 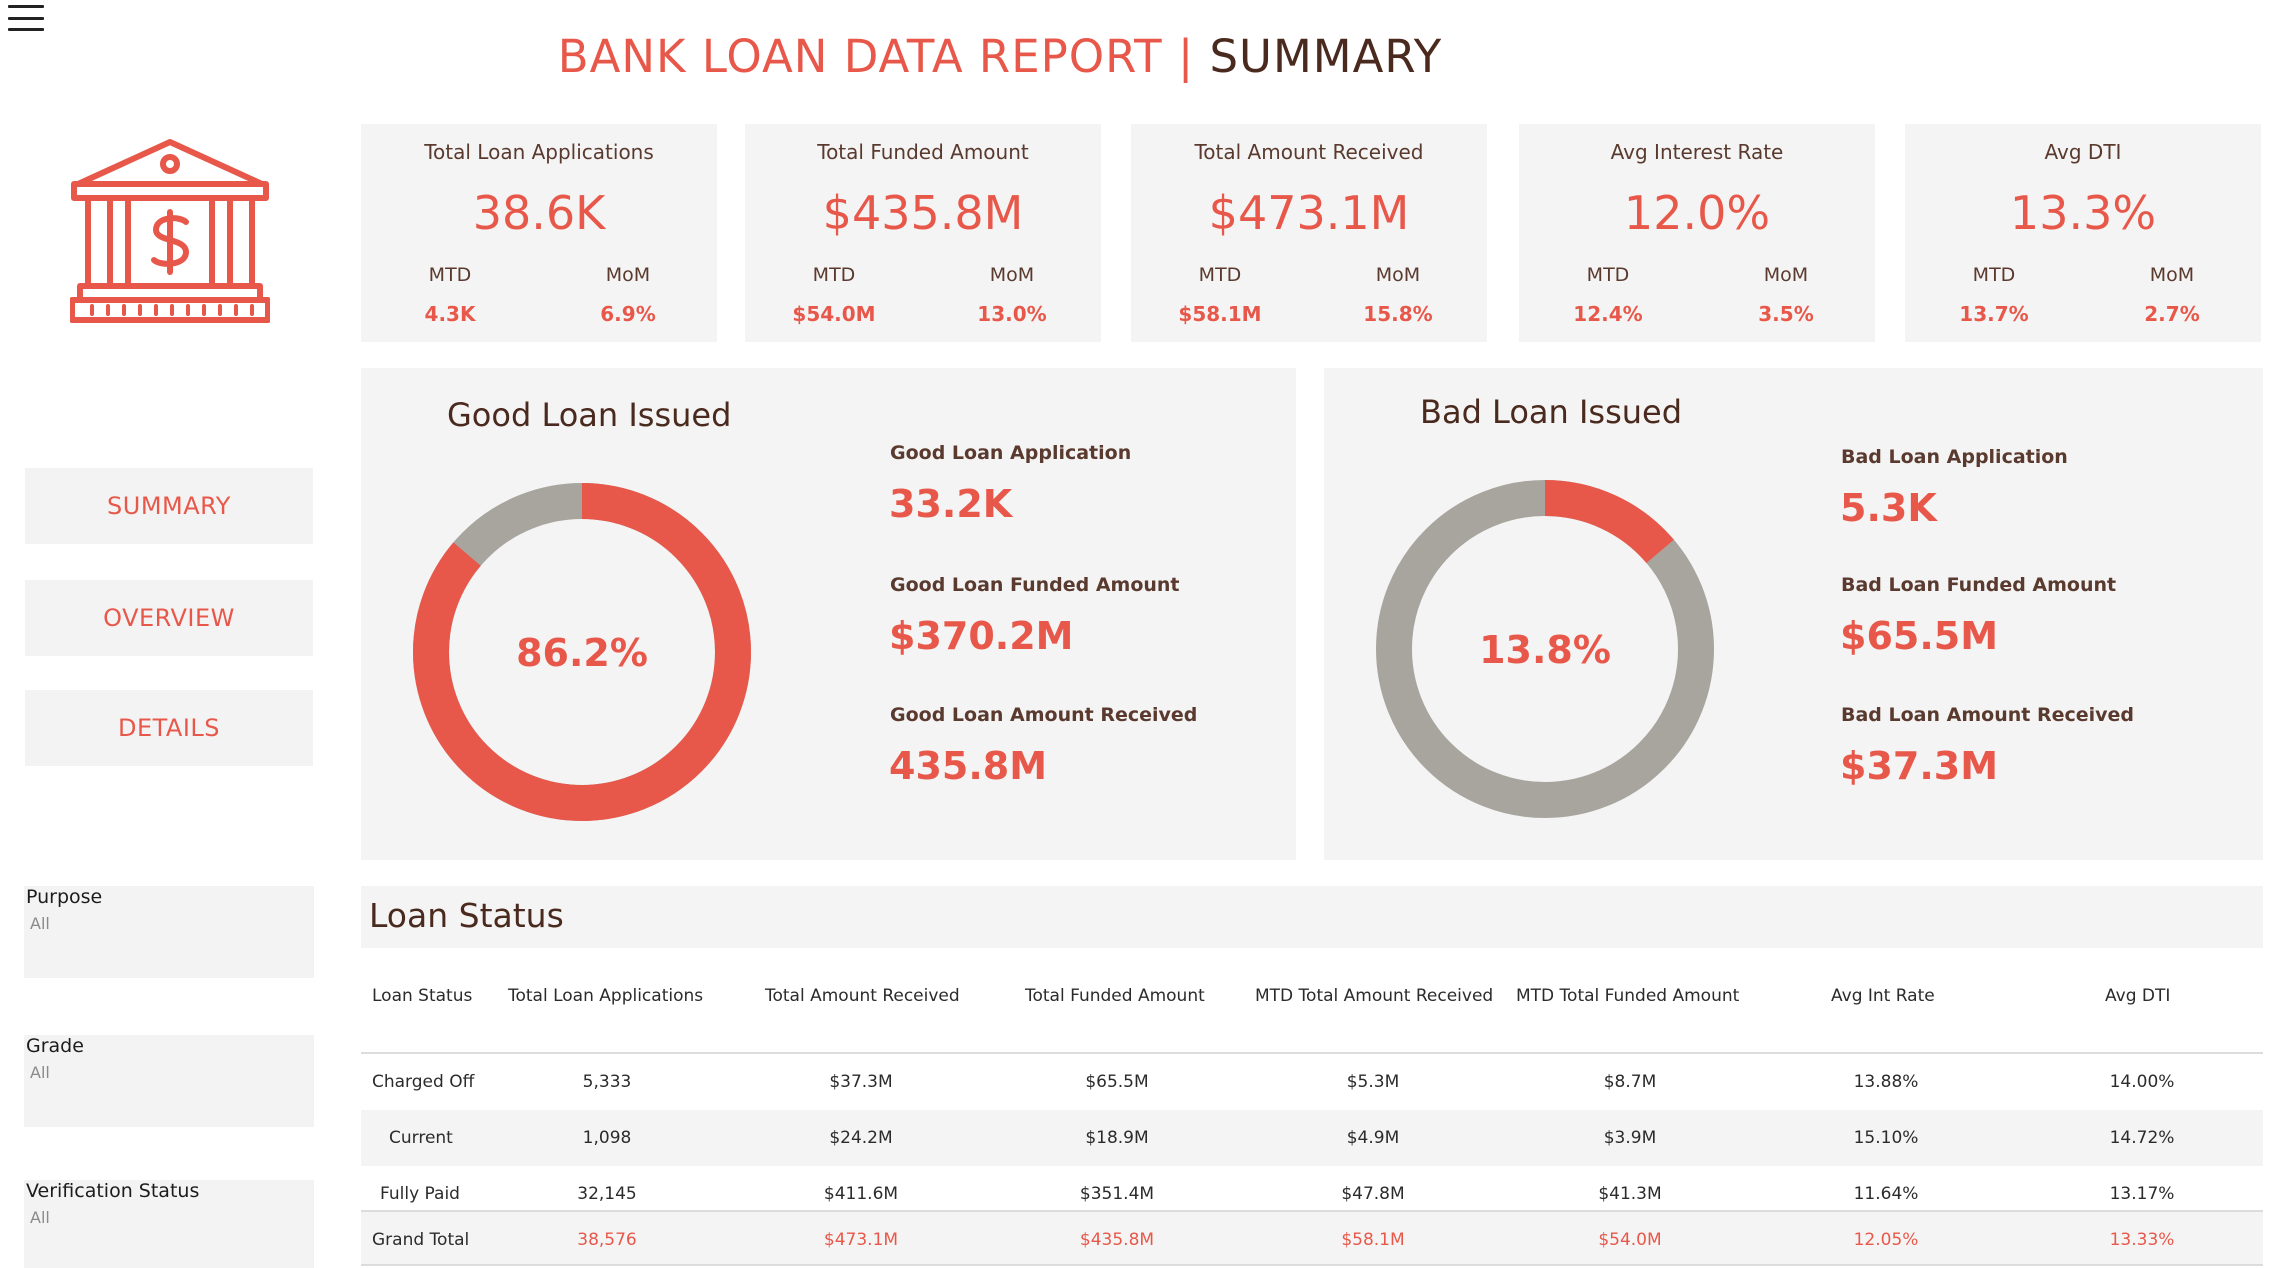 I want to click on table-cell: $18.9M, so click(x=1117, y=1138).